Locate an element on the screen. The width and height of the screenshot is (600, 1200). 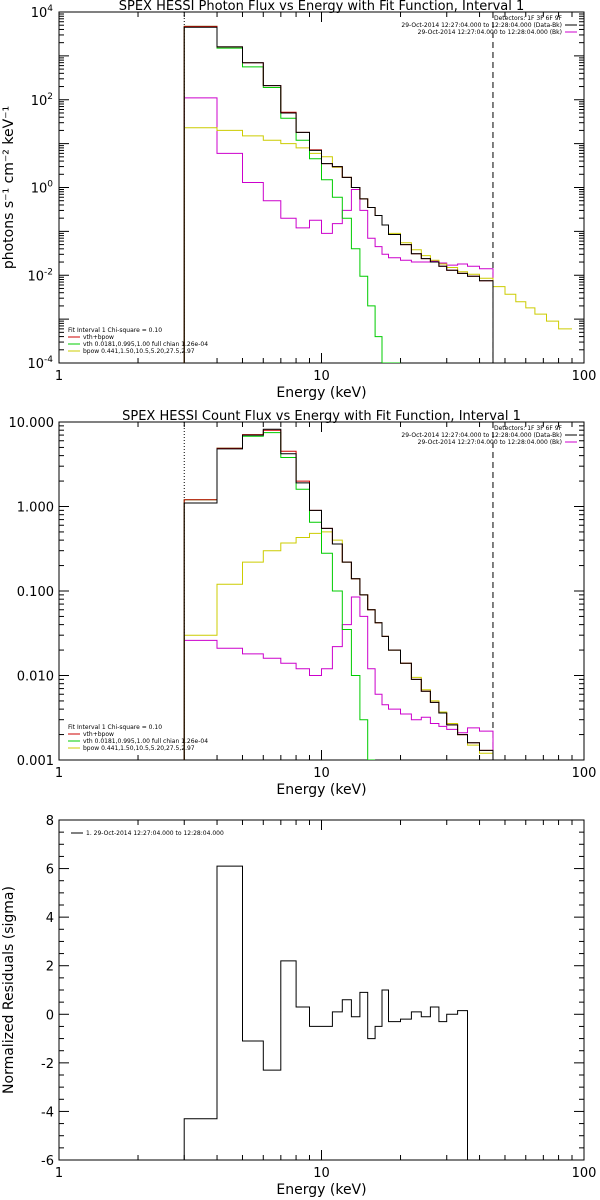
y-tick-label: 2 is located at coordinates (50, 967).